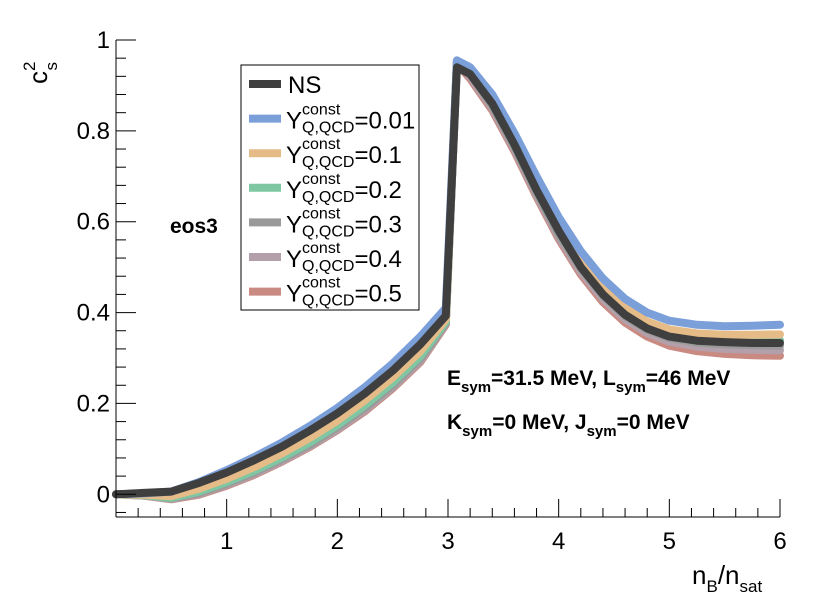 Image resolution: width=830 pixels, height=601 pixels. I want to click on y-axis-title-sub: s, so click(51, 66).